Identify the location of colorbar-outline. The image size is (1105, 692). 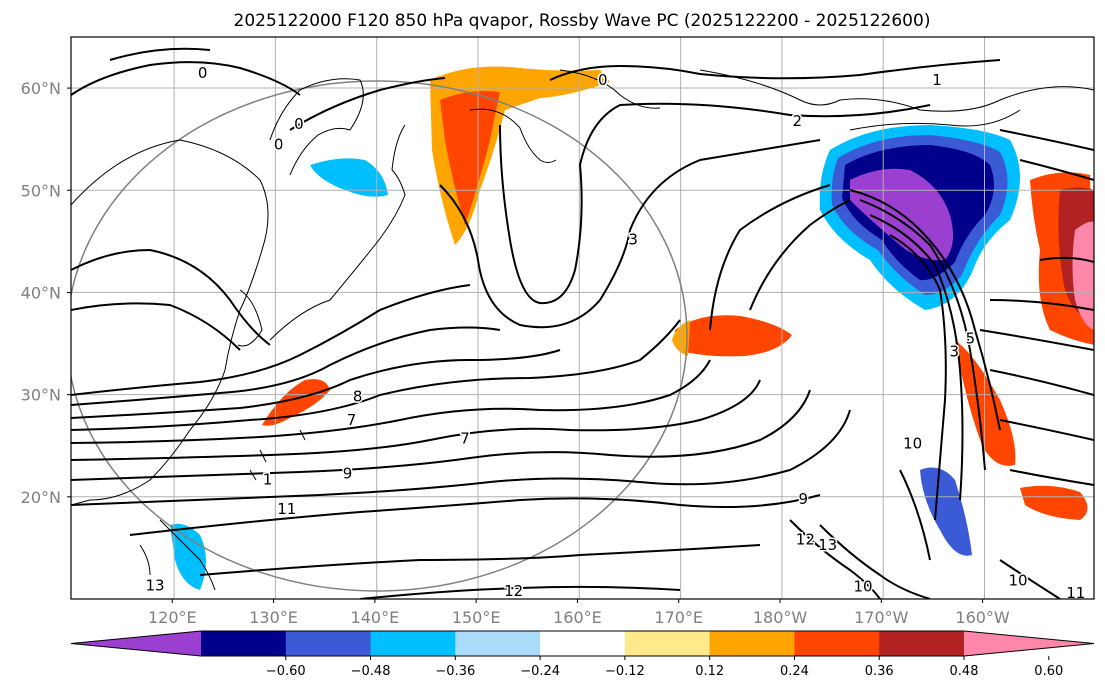
(582, 643).